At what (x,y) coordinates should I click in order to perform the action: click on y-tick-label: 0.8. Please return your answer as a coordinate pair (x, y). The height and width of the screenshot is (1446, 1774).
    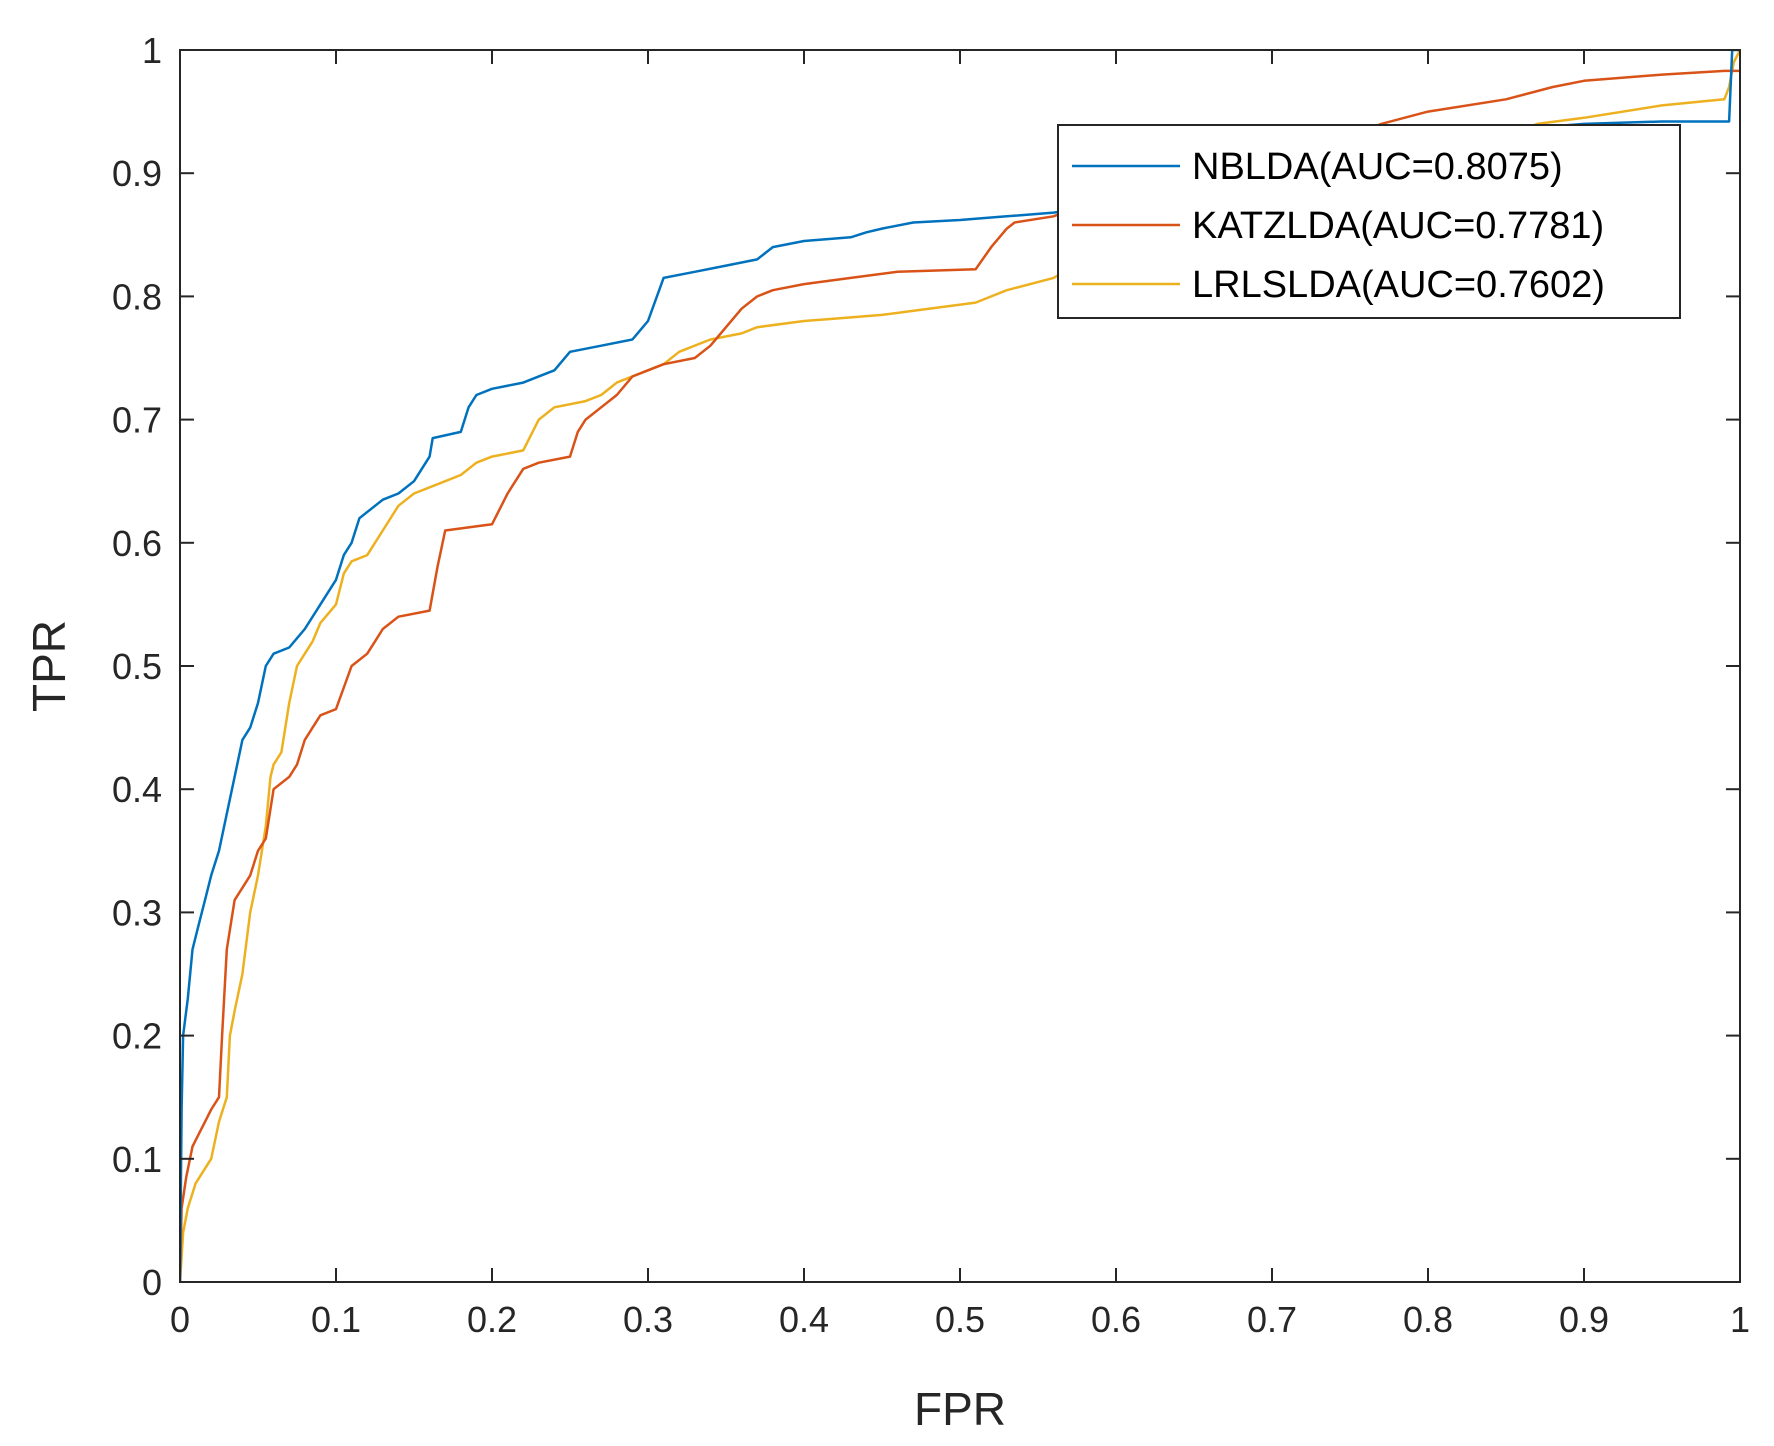
    Looking at the image, I should click on (137, 296).